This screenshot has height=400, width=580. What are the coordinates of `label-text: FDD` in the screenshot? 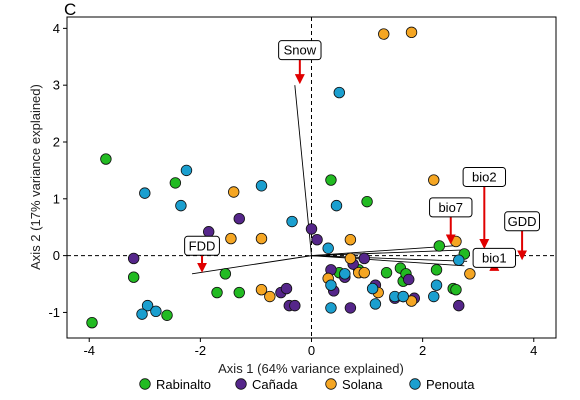 It's located at (202, 245).